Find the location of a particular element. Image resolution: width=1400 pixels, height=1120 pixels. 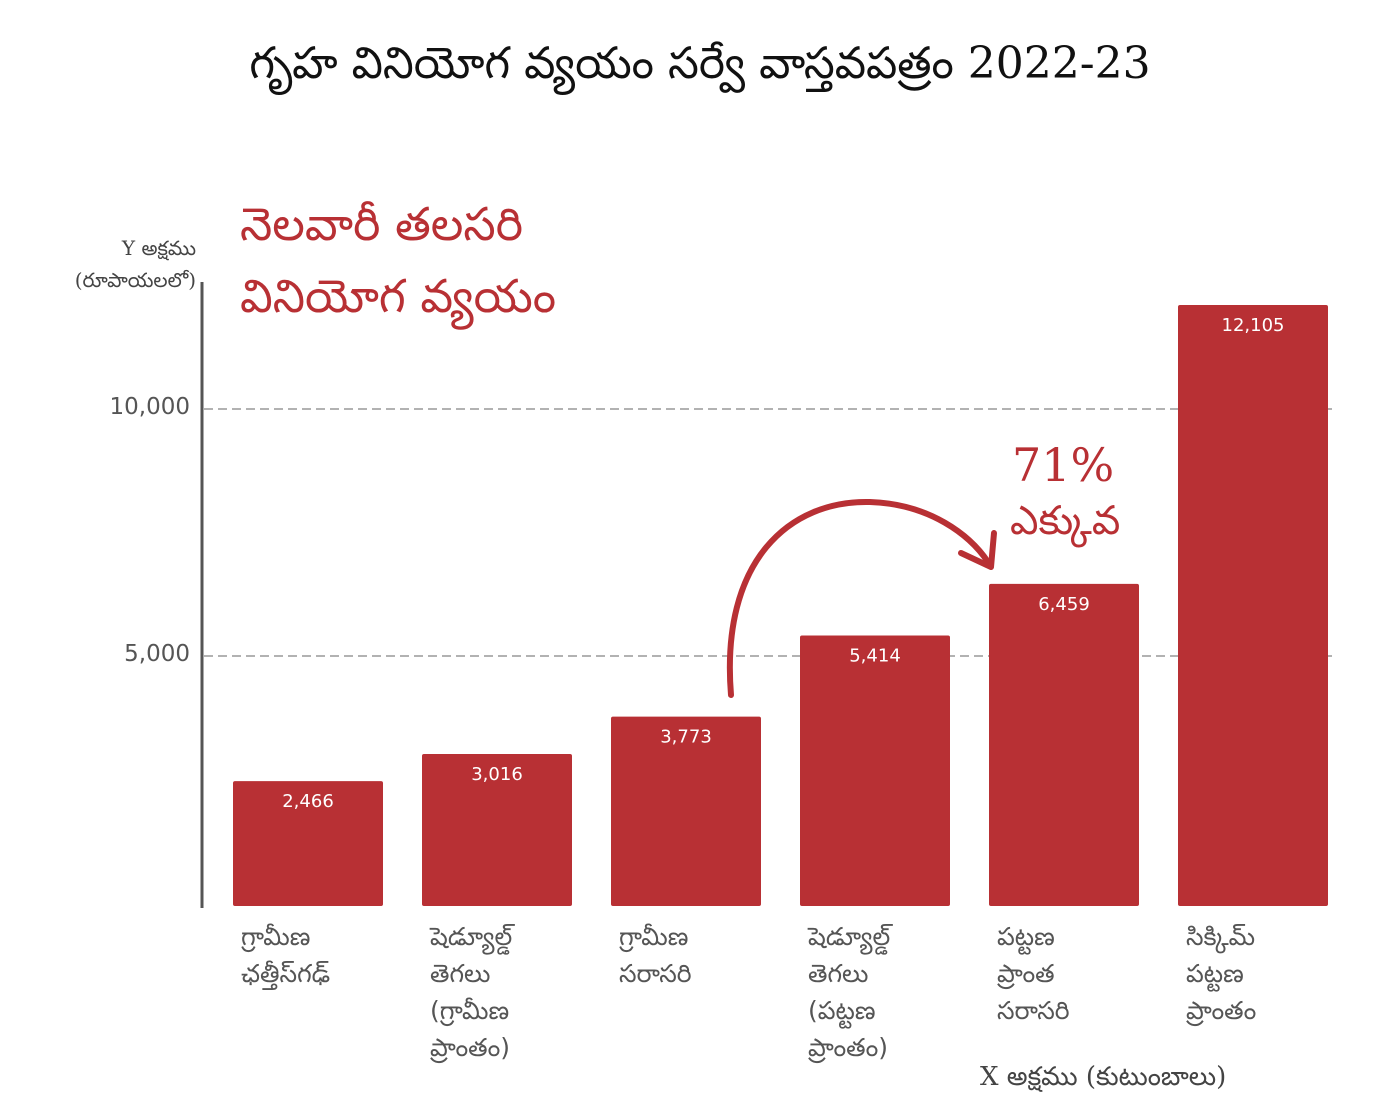

increase-arrow-head is located at coordinates (977, 550).